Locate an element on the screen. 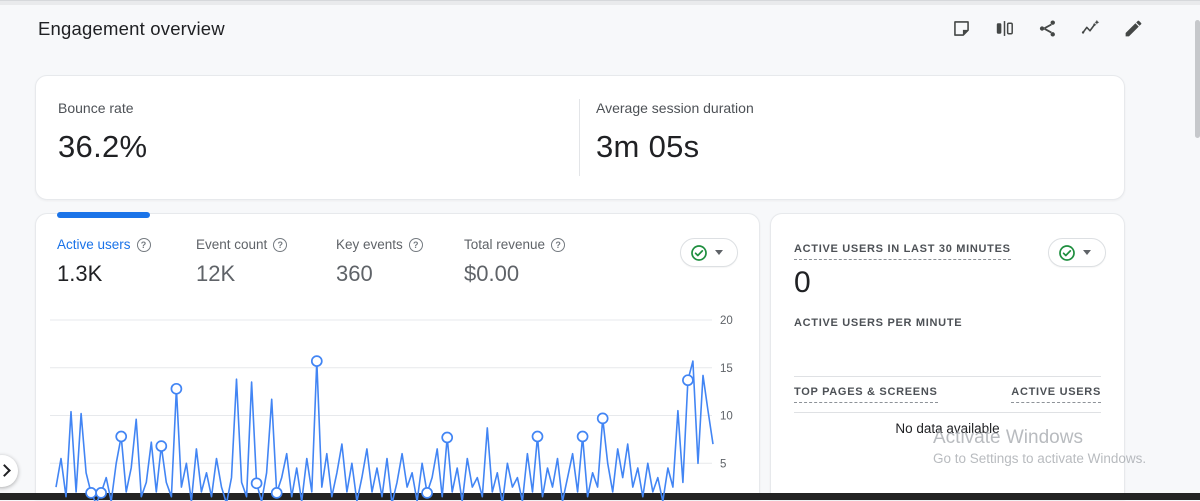 The width and height of the screenshot is (1200, 501). no-data-message: No data available is located at coordinates (947, 428).